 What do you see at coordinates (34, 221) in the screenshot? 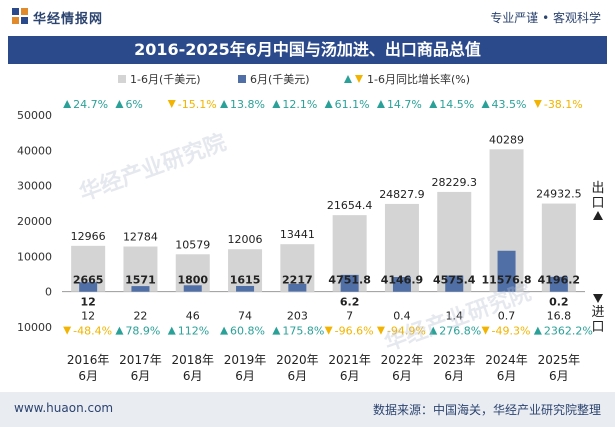
I see `y-tick-label: 20000` at bounding box center [34, 221].